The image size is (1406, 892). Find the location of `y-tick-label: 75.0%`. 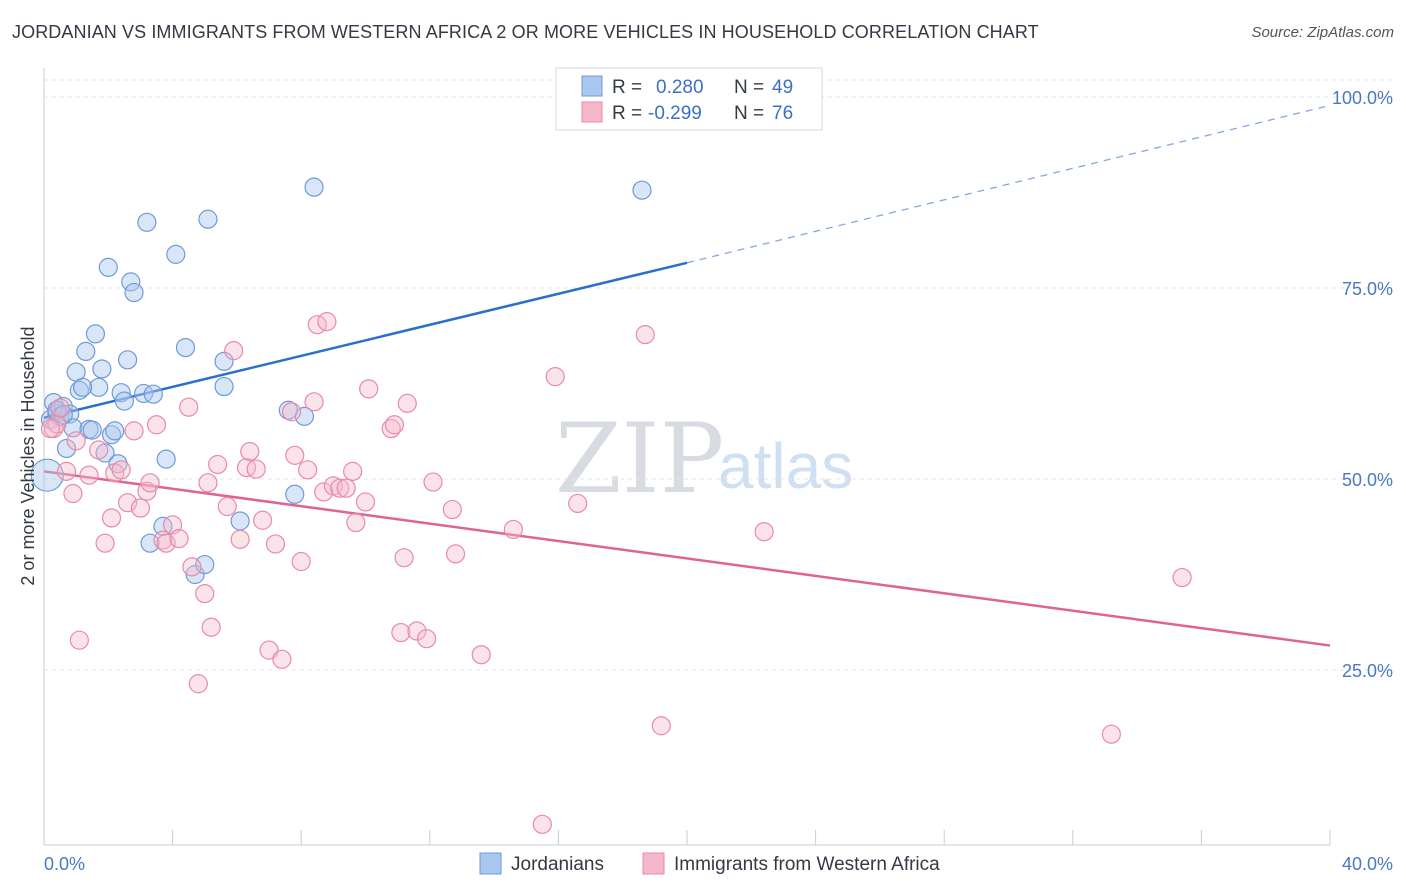

y-tick-label: 75.0% is located at coordinates (1367, 289).